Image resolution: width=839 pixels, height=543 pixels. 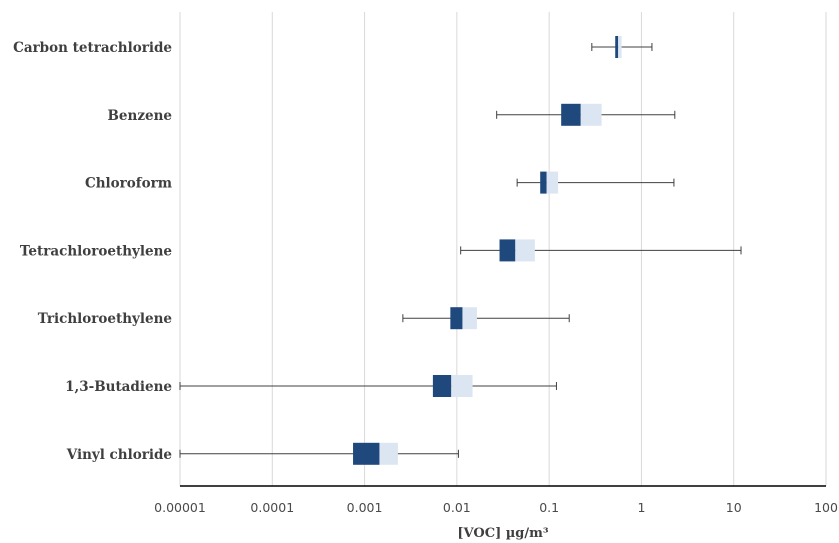 I want to click on category-label: 1,3-Butadiene, so click(x=118, y=387).